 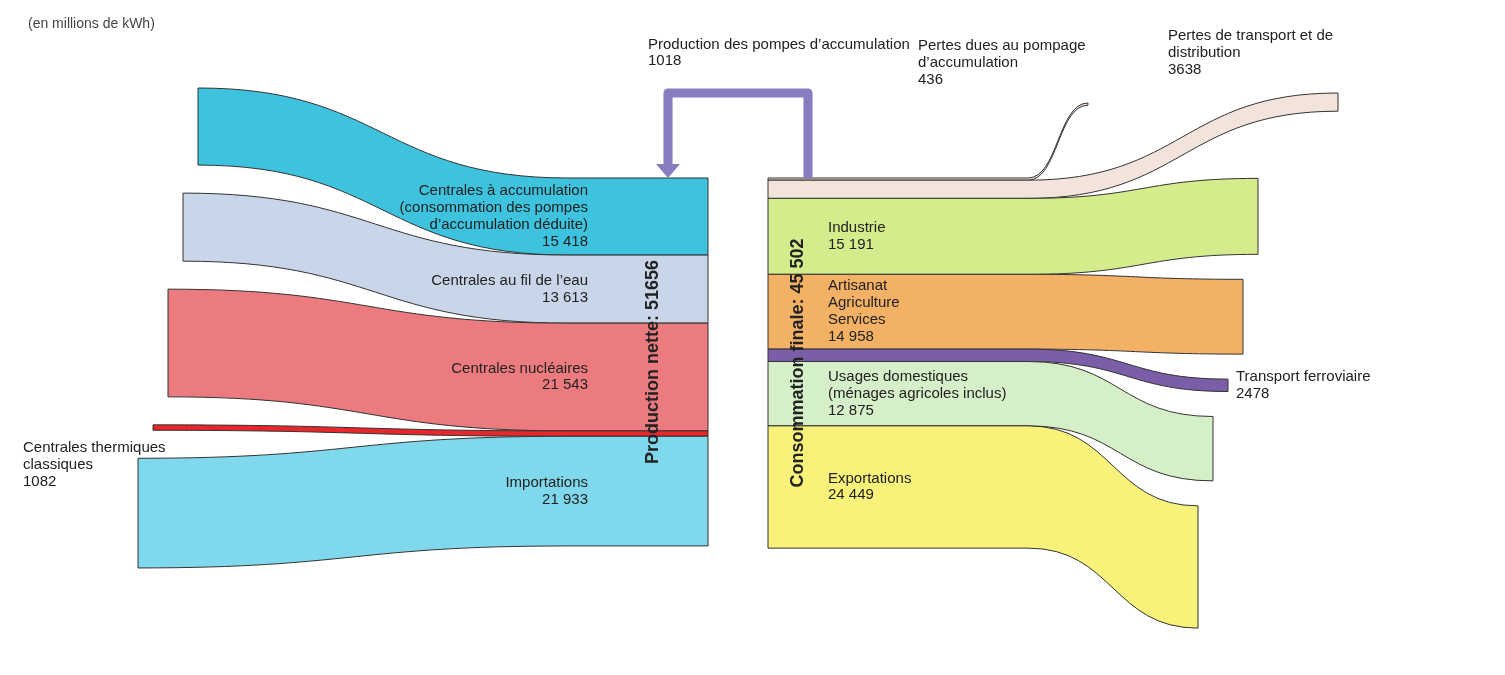 What do you see at coordinates (1002, 52) in the screenshot?
I see `category-label: Pertes dues au pompage d’accumulation` at bounding box center [1002, 52].